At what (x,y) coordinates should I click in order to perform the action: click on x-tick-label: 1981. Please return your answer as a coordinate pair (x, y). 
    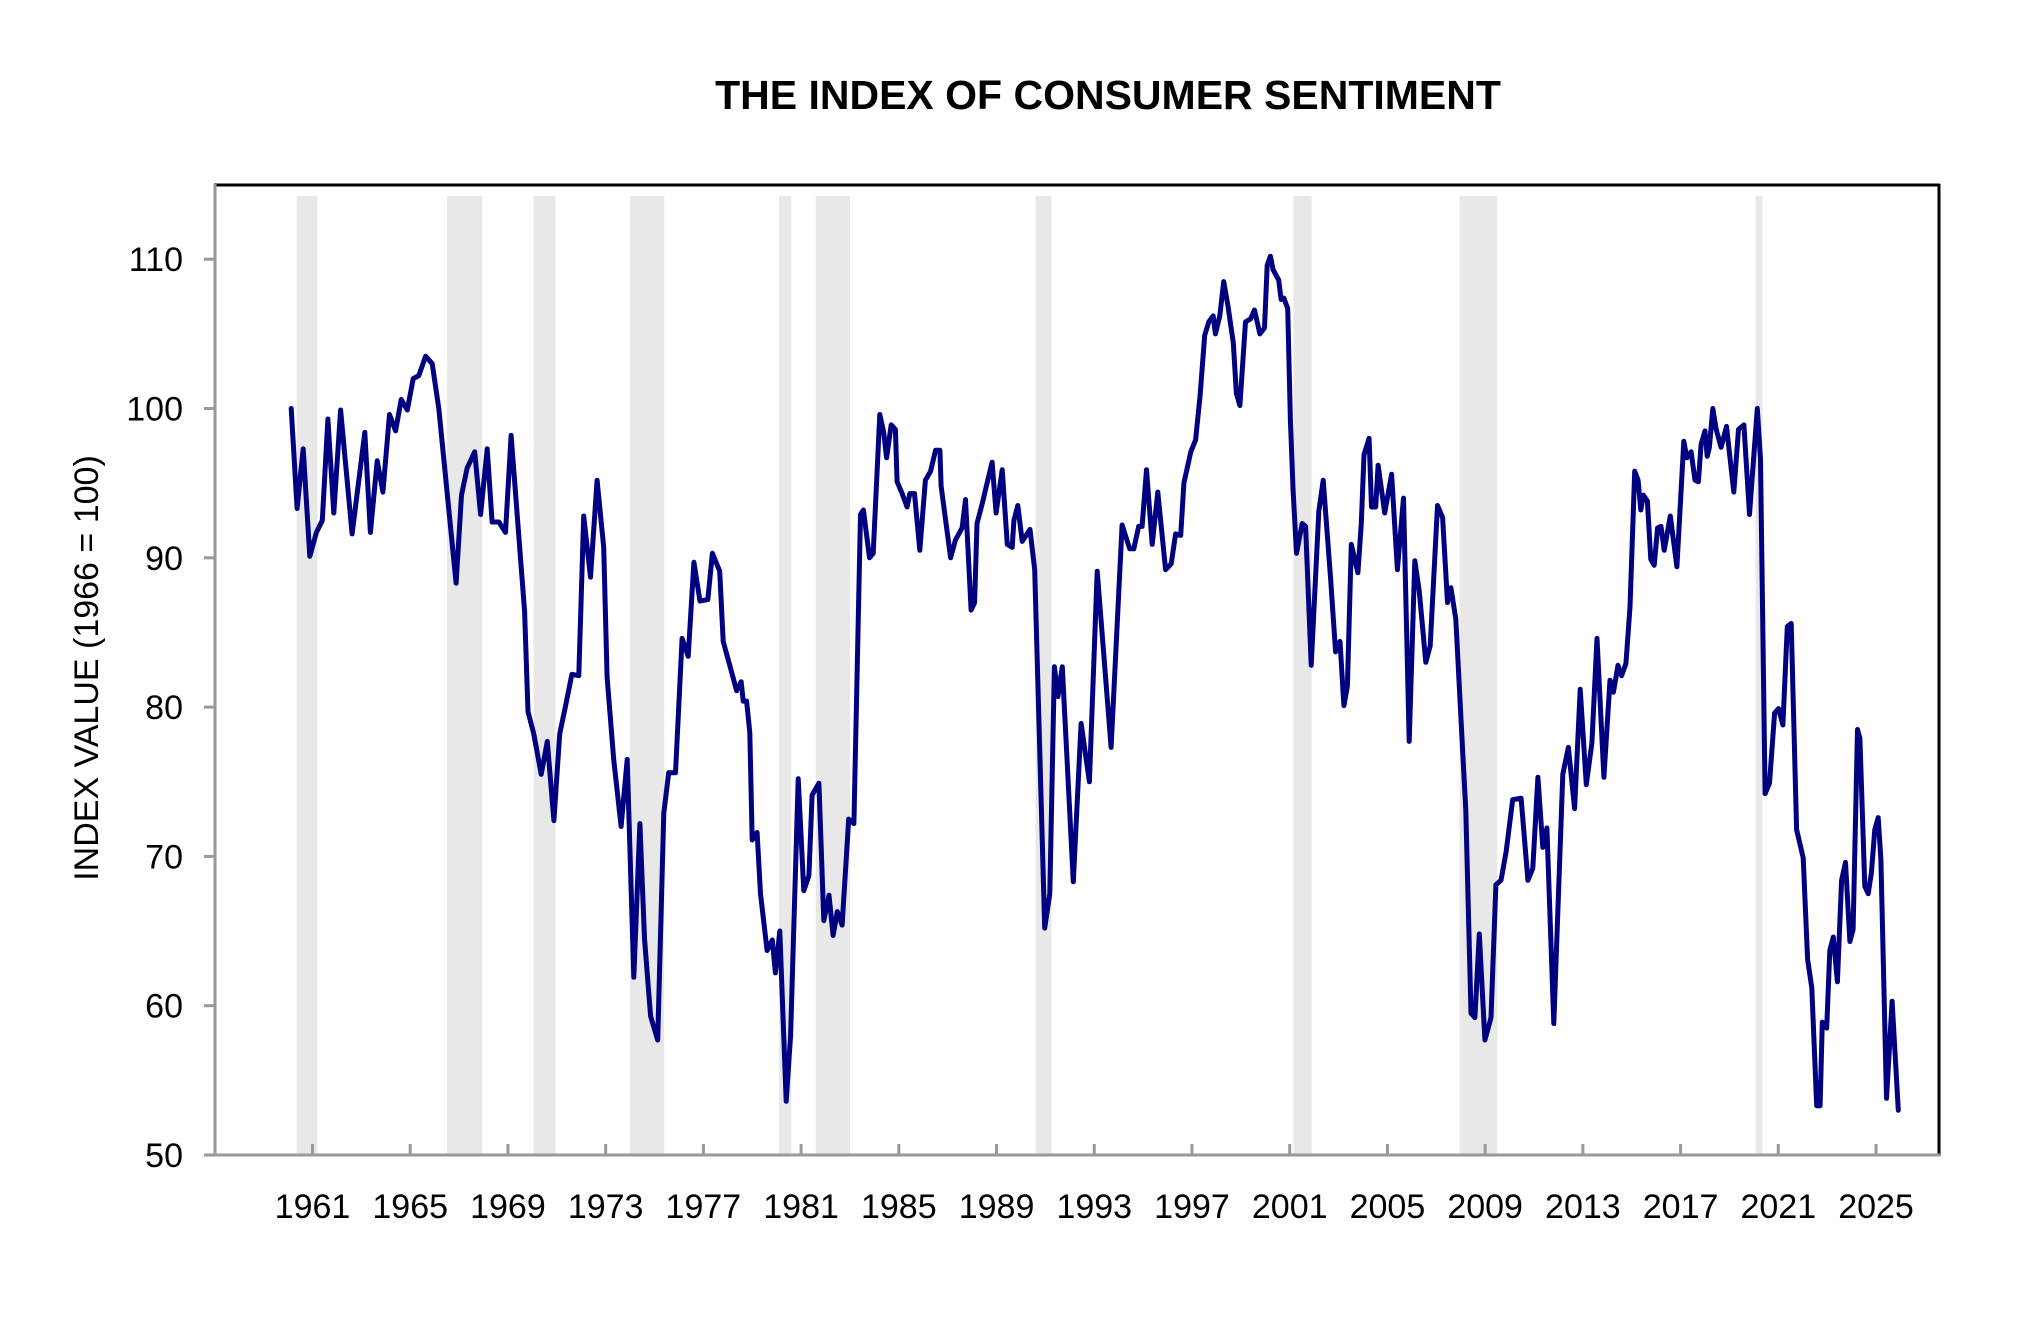
    Looking at the image, I should click on (801, 1207).